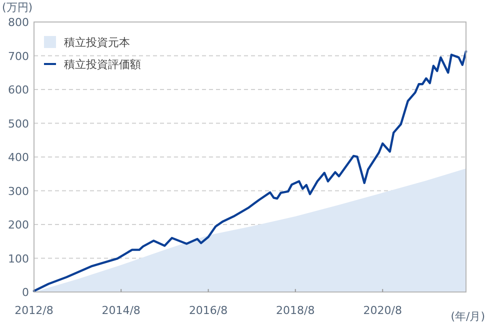 Image resolution: width=487 pixels, height=326 pixels. Describe the element at coordinates (18, 56) in the screenshot. I see `y-tick-label: 700` at that location.